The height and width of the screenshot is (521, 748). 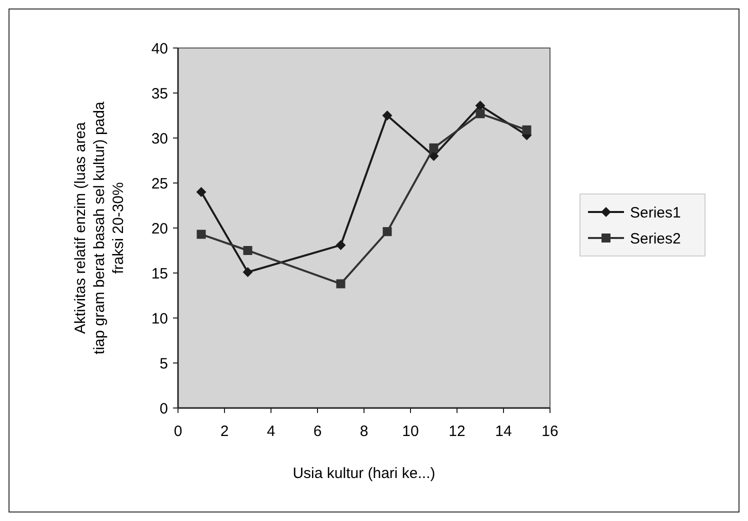 What do you see at coordinates (655, 213) in the screenshot?
I see `legend-label: Series1` at bounding box center [655, 213].